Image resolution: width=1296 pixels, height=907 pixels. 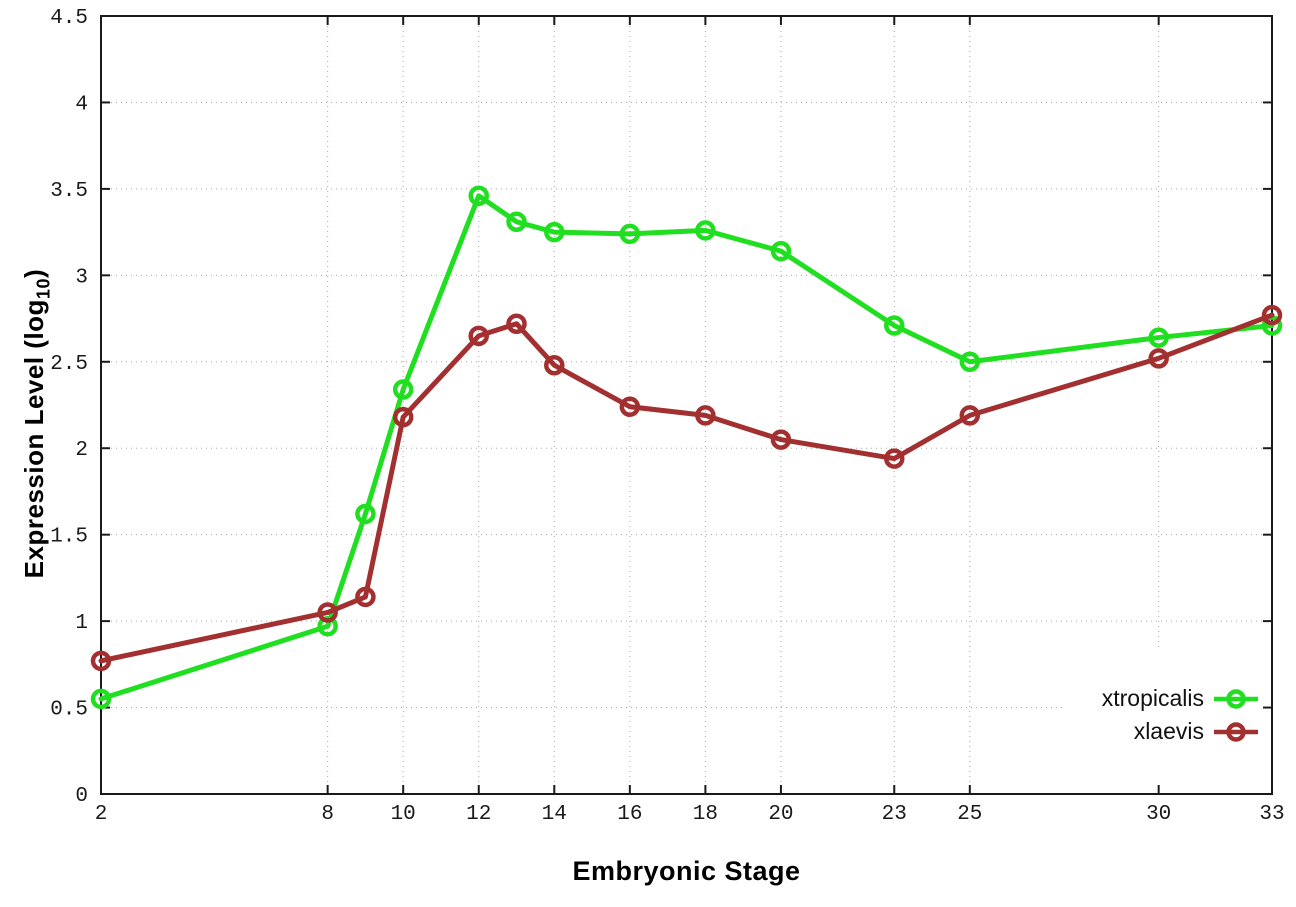 What do you see at coordinates (1168, 731) in the screenshot?
I see `legend-label-xlaevis: xlaevis` at bounding box center [1168, 731].